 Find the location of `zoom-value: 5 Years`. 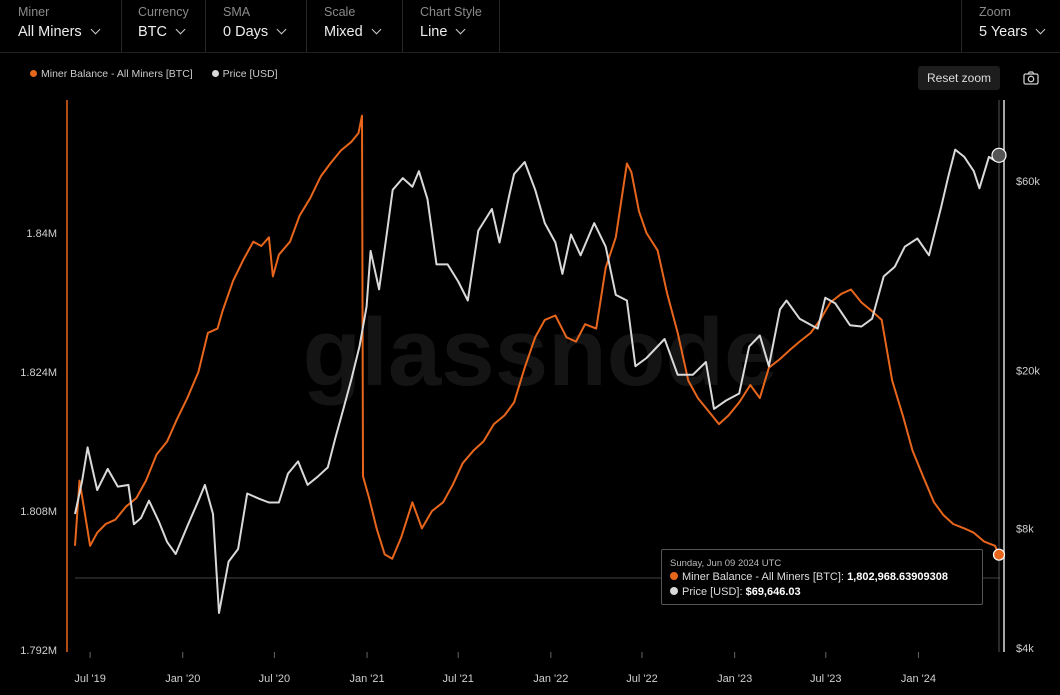

zoom-value: 5 Years is located at coordinates (1003, 32).